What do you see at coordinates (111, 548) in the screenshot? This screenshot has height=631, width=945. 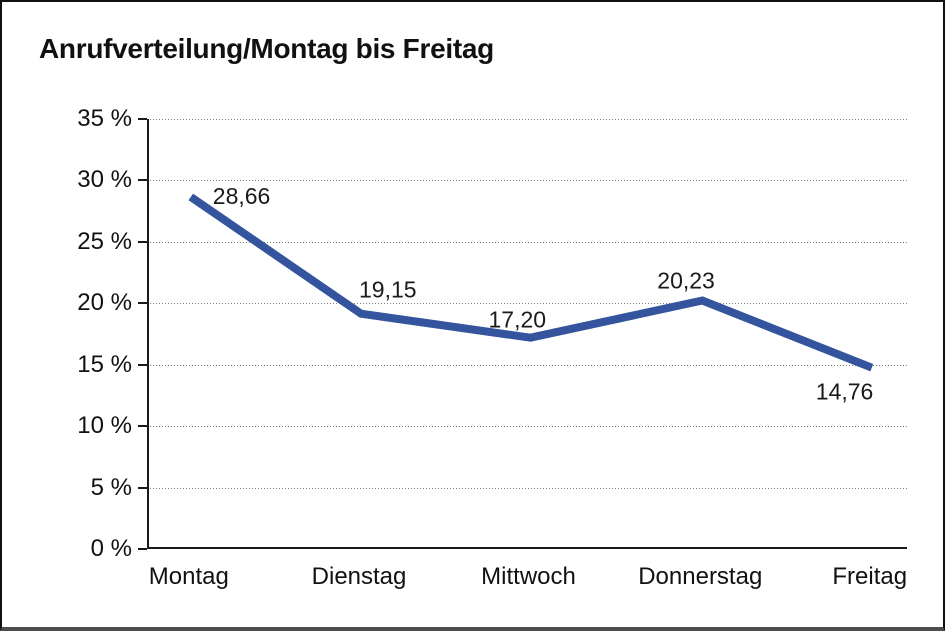 I see `y-axis-label: 0 %` at bounding box center [111, 548].